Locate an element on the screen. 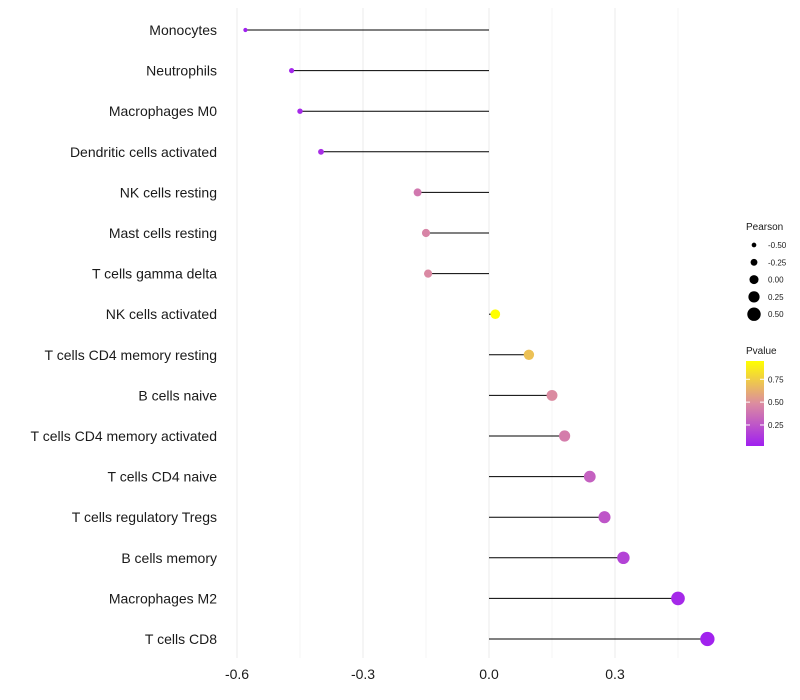 This screenshot has width=800, height=700. legend-size-label: 0.50 is located at coordinates (776, 314).